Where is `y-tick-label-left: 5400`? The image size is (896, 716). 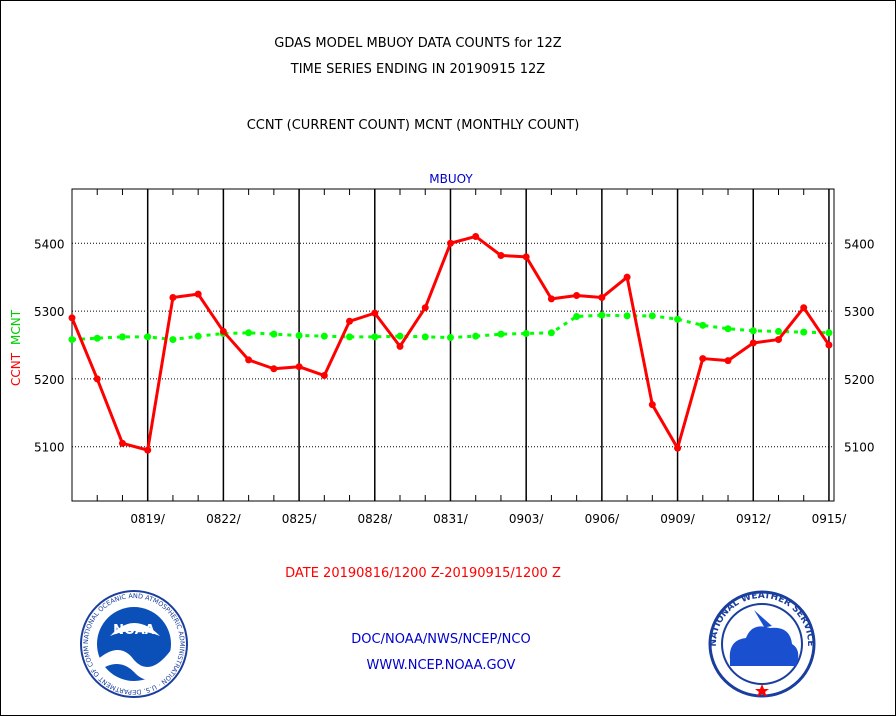
y-tick-label-left: 5400 is located at coordinates (49, 244).